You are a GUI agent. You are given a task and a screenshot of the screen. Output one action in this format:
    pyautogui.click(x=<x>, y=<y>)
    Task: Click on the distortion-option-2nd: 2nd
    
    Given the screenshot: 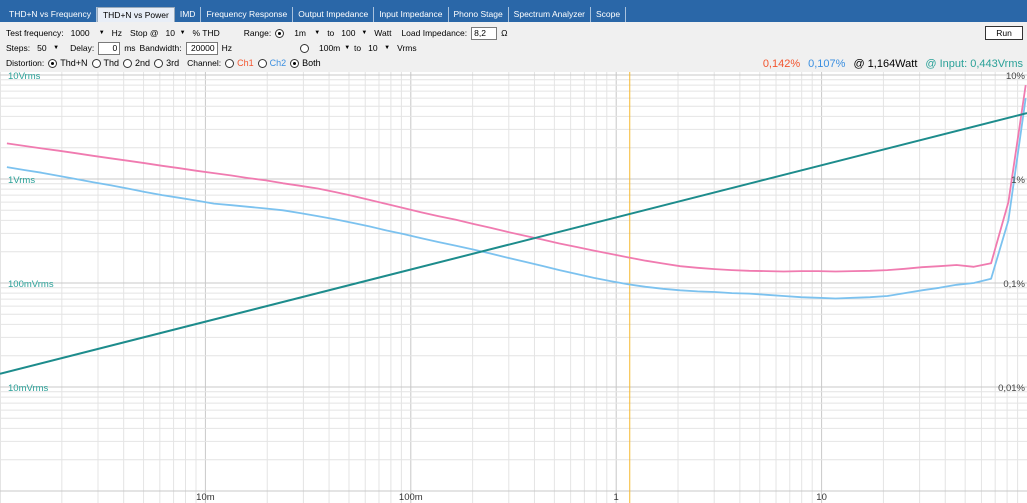 What is the action you would take?
    pyautogui.click(x=136, y=63)
    